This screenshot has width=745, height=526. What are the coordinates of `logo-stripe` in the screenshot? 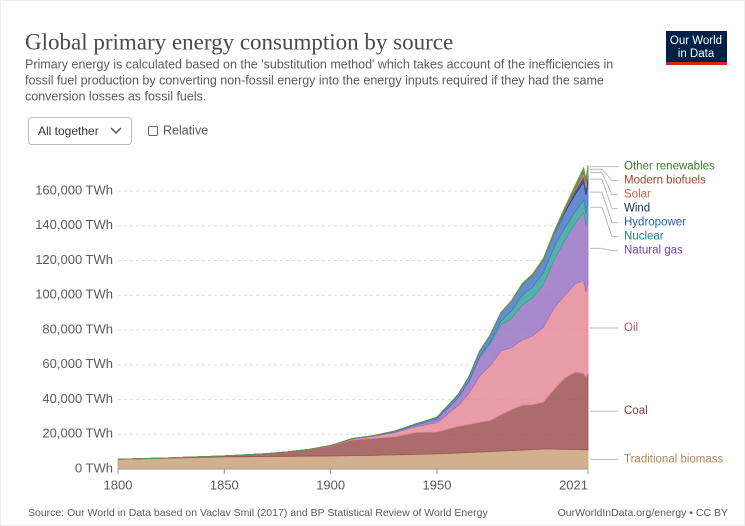 It's located at (696, 63).